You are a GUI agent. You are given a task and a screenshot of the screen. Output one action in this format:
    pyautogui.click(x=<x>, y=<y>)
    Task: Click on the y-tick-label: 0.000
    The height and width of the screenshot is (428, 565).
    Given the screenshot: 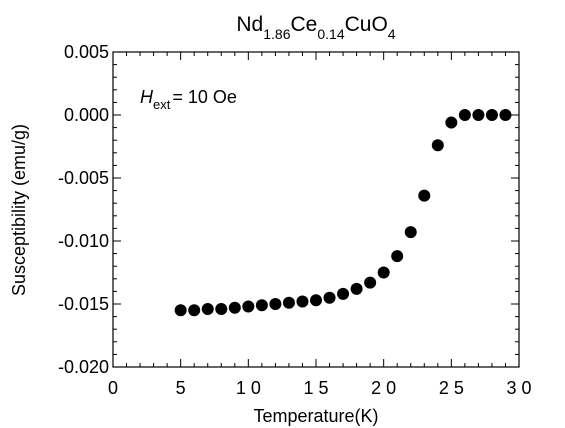 What is the action you would take?
    pyautogui.click(x=86, y=115)
    